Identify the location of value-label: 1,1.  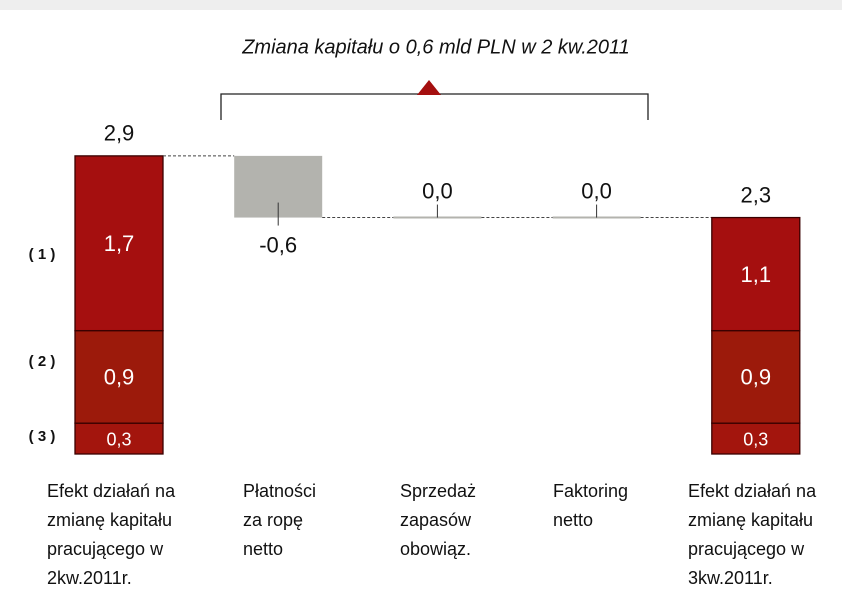
(756, 274).